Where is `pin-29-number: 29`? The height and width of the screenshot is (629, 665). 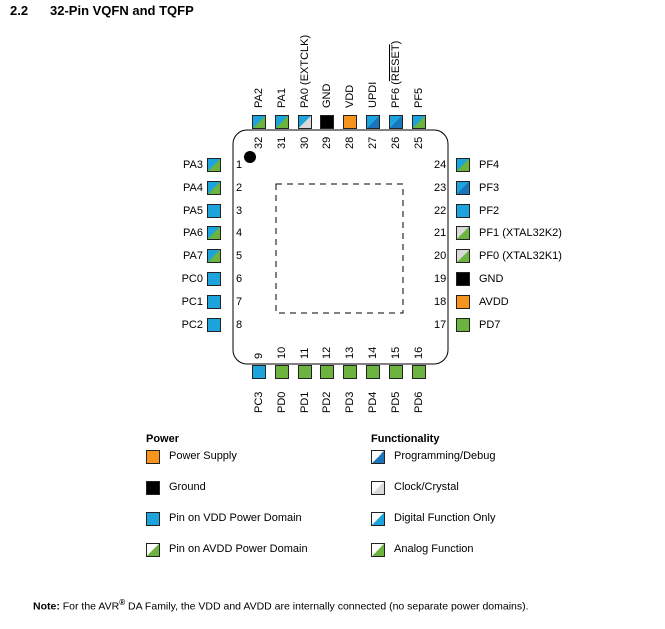 pin-29-number: 29 is located at coordinates (327, 142).